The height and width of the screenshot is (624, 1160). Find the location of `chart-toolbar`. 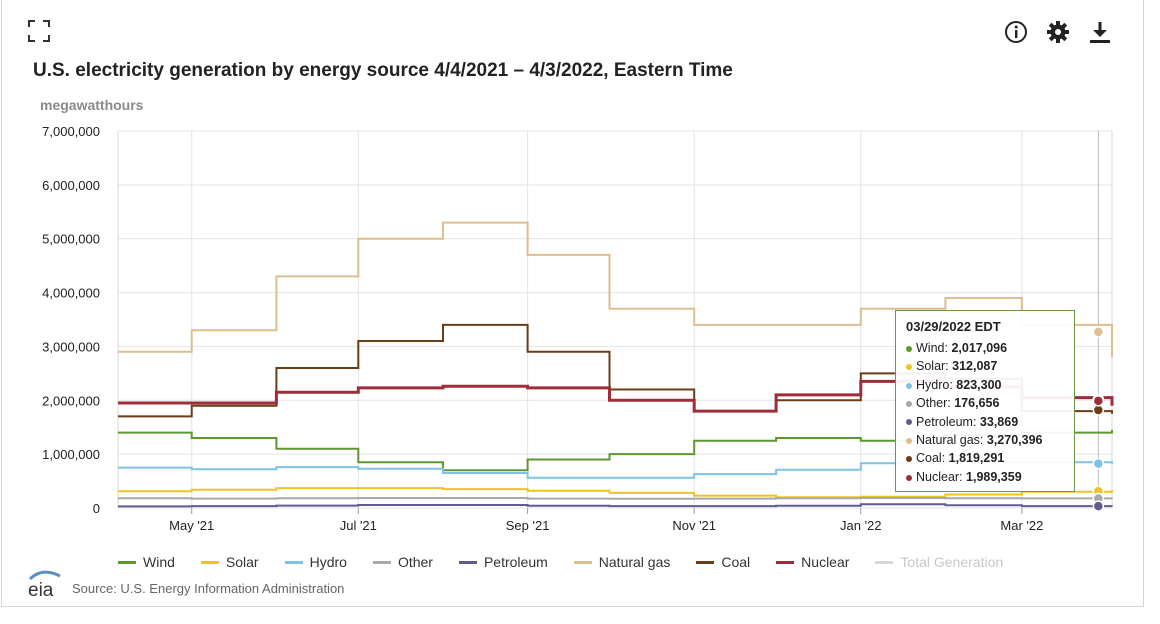

chart-toolbar is located at coordinates (1058, 32).